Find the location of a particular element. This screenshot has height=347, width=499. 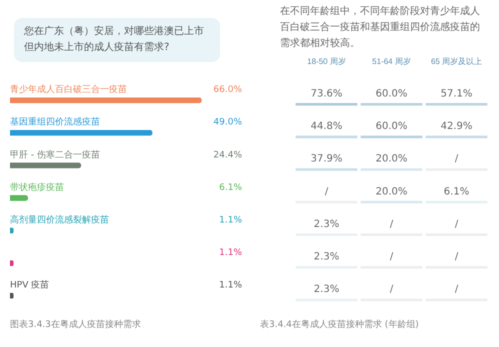

x-tick-label: 65 周岁及以上 is located at coordinates (456, 61).